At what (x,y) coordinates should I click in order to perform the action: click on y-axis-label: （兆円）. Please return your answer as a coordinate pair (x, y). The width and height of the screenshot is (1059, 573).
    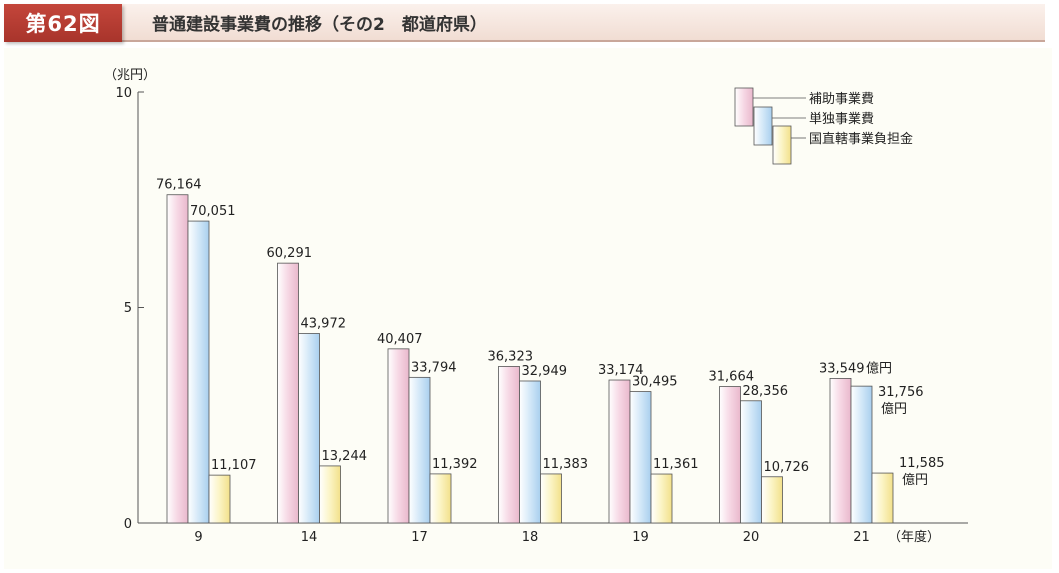
    Looking at the image, I should click on (130, 75).